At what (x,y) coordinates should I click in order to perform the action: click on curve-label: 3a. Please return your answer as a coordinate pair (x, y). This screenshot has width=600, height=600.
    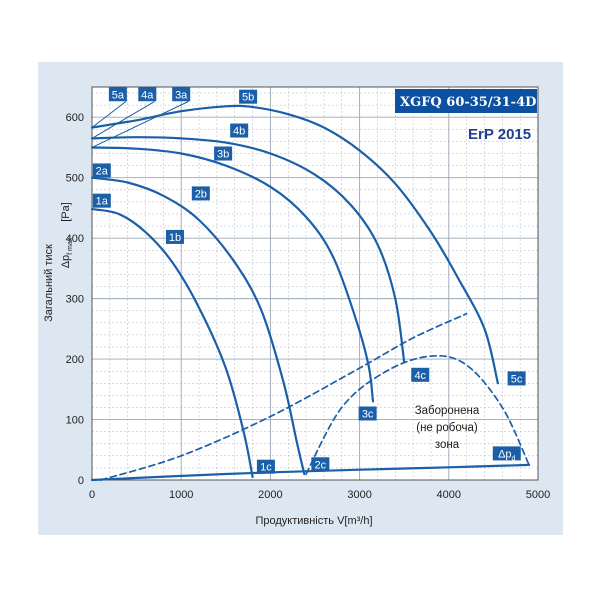
    Looking at the image, I should click on (181, 95).